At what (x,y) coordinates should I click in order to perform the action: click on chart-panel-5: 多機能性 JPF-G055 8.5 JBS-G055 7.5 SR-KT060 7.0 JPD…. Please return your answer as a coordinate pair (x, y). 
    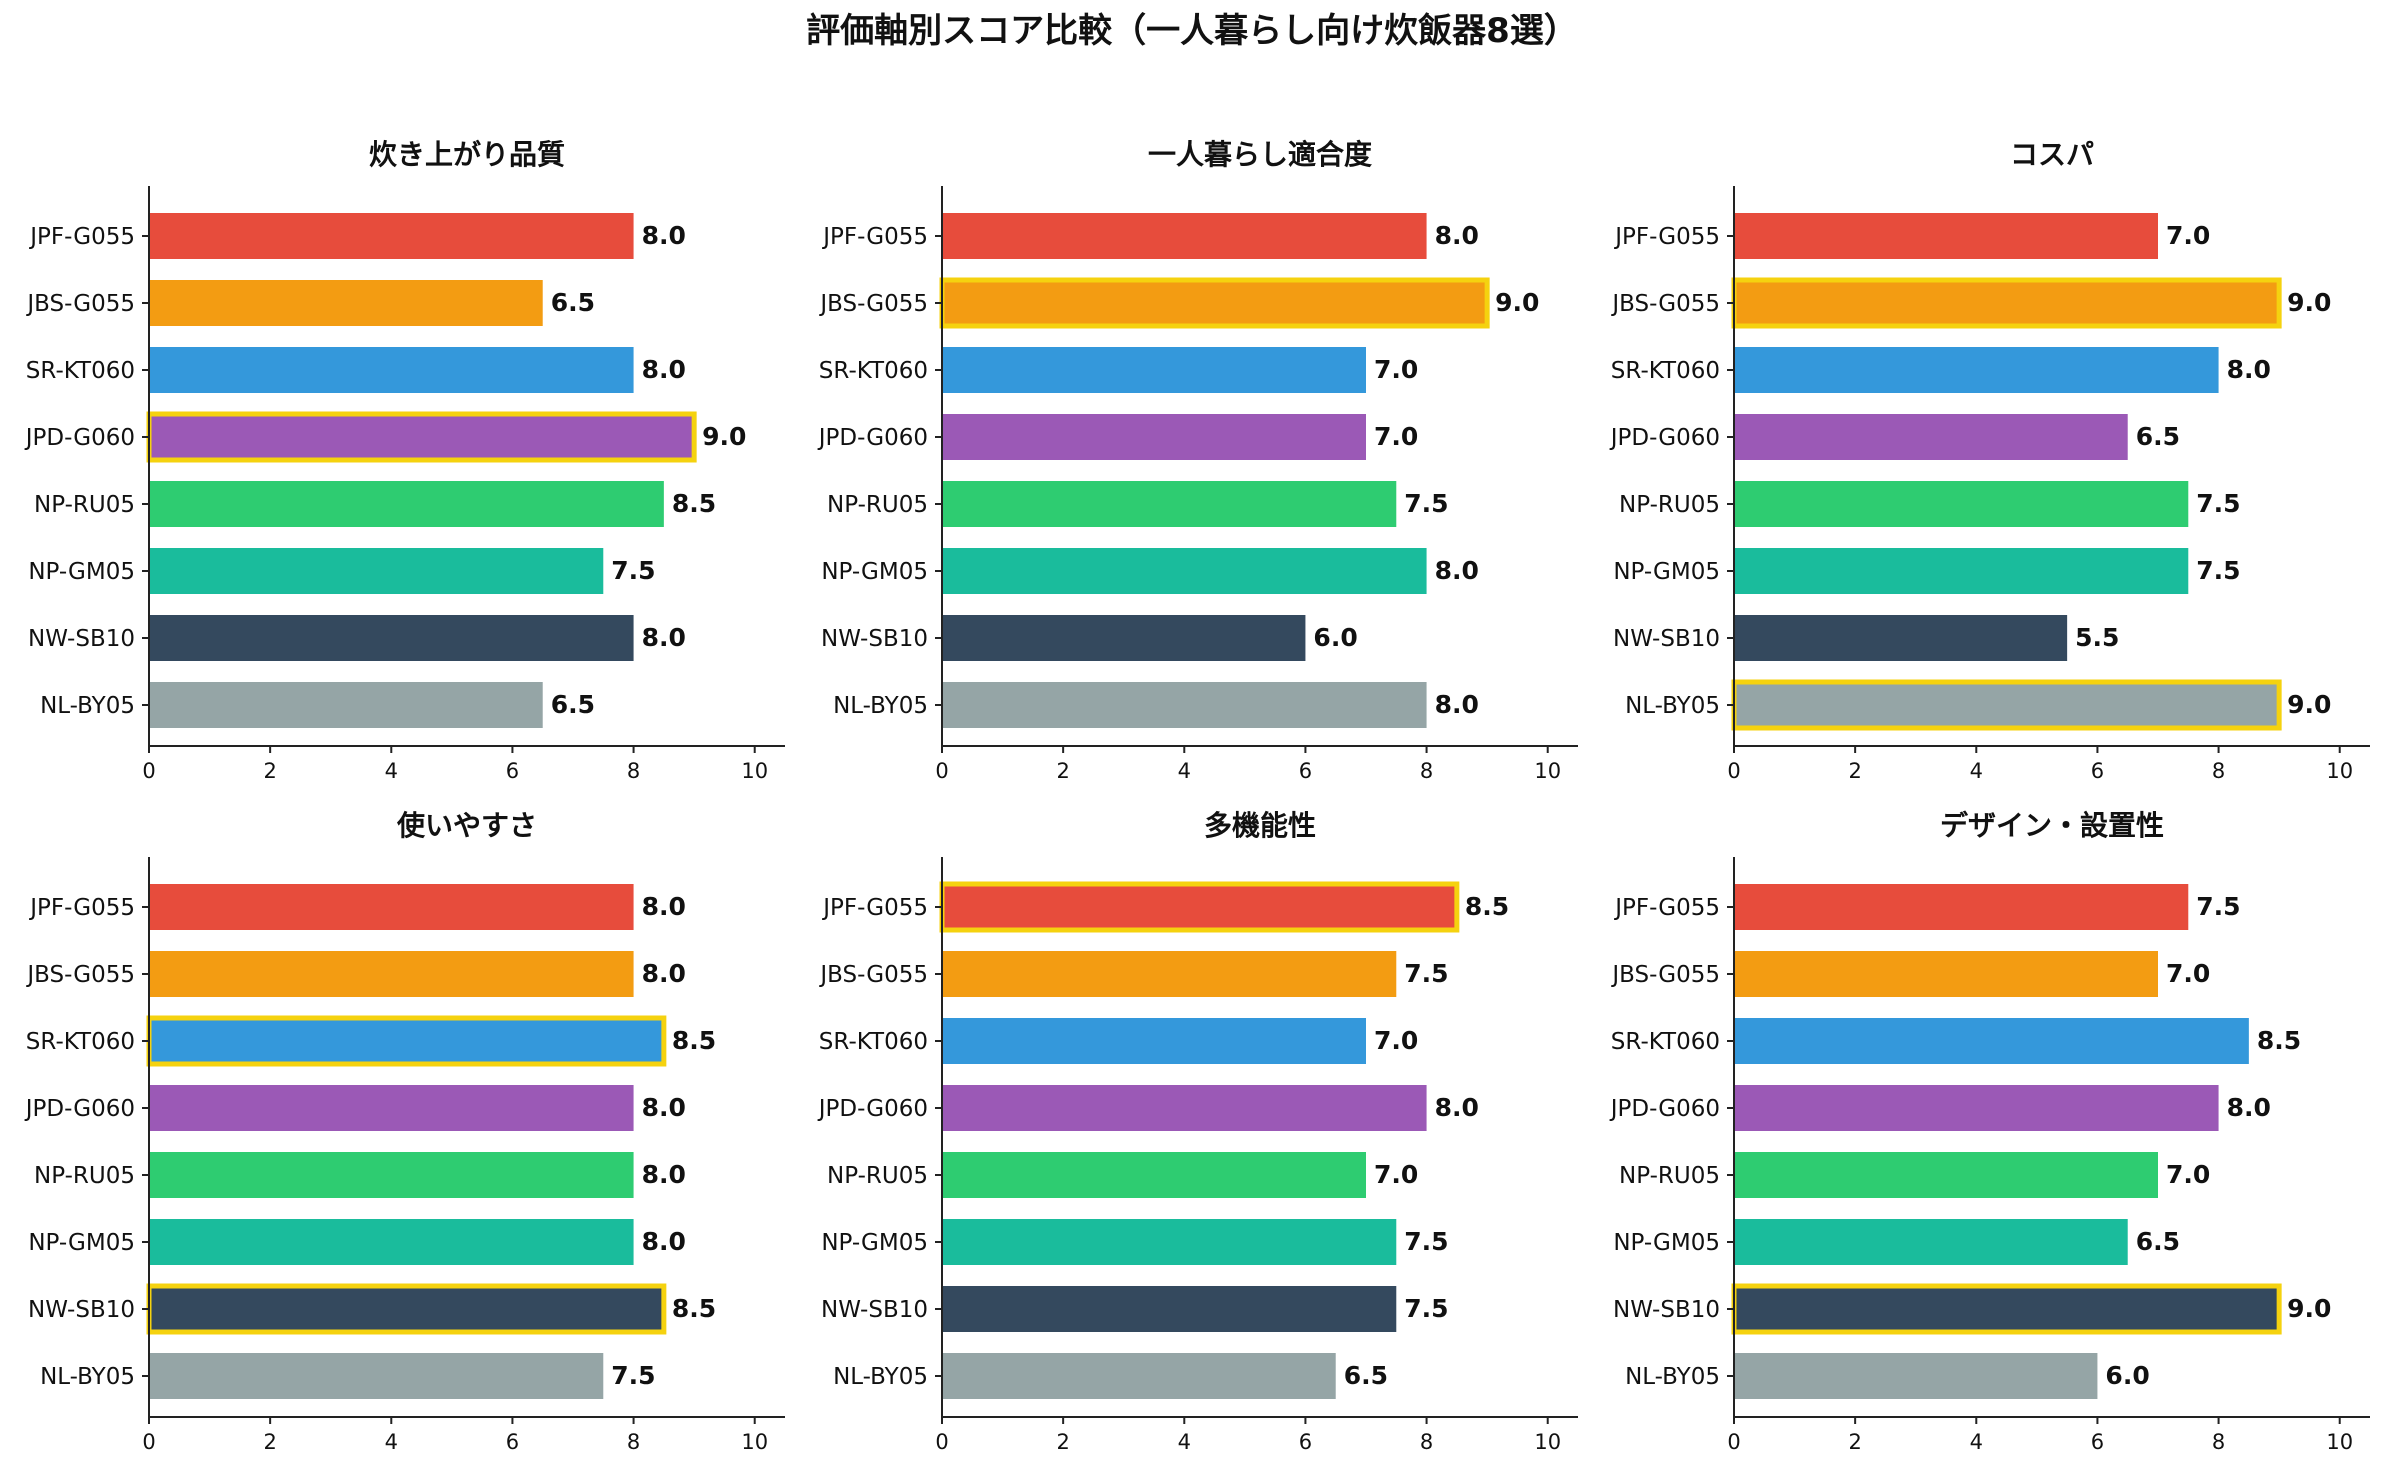
    Looking at the image, I should click on (1197, 1131).